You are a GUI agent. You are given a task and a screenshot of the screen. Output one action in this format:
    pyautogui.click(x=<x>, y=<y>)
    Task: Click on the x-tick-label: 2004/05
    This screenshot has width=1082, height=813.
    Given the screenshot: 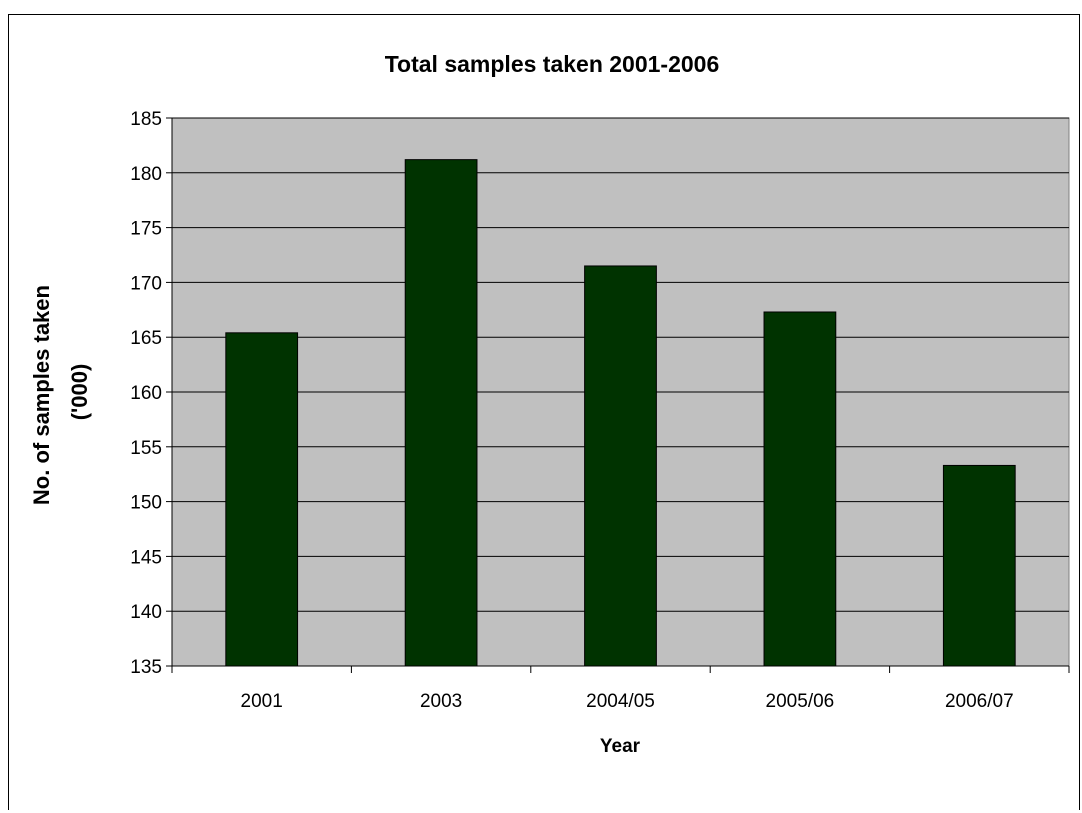 What is the action you would take?
    pyautogui.click(x=620, y=701)
    